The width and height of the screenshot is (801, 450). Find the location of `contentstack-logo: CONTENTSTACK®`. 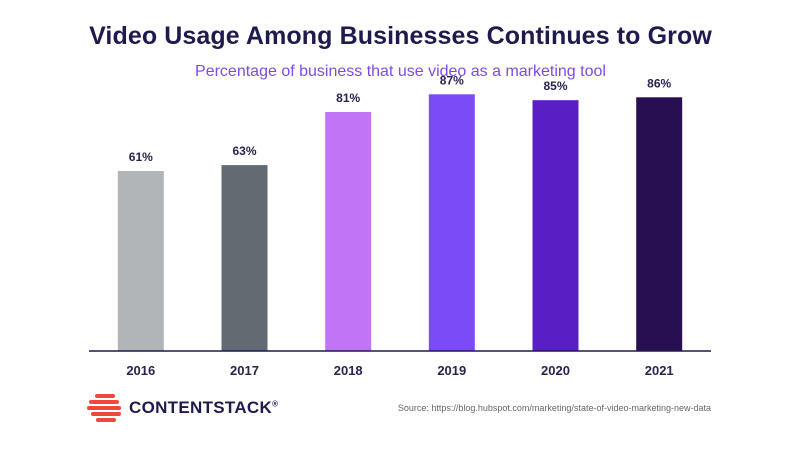

contentstack-logo: CONTENTSTACK® is located at coordinates (182, 408).